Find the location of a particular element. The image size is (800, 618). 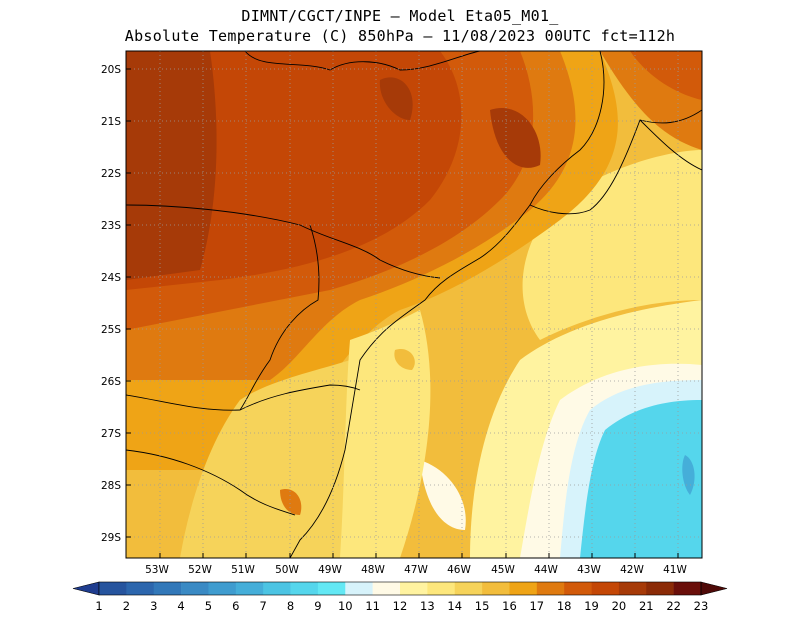

lat-label: 29S is located at coordinates (111, 538).